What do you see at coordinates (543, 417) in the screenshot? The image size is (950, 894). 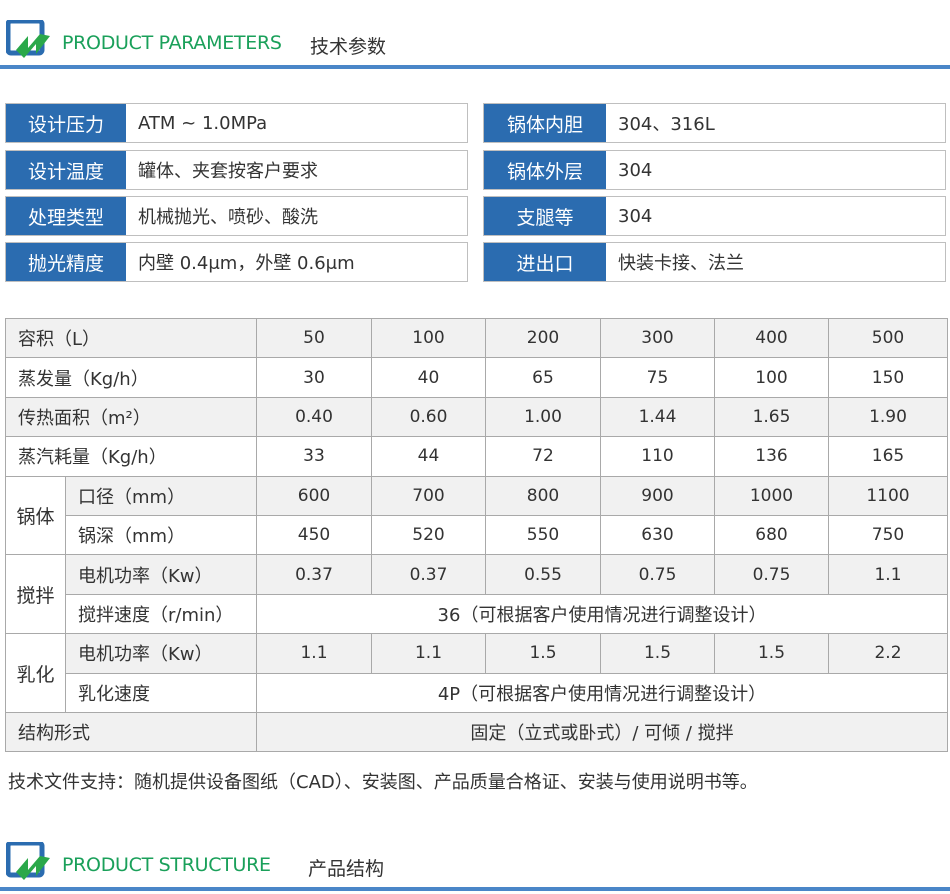 I see `table-cell: 1.00` at bounding box center [543, 417].